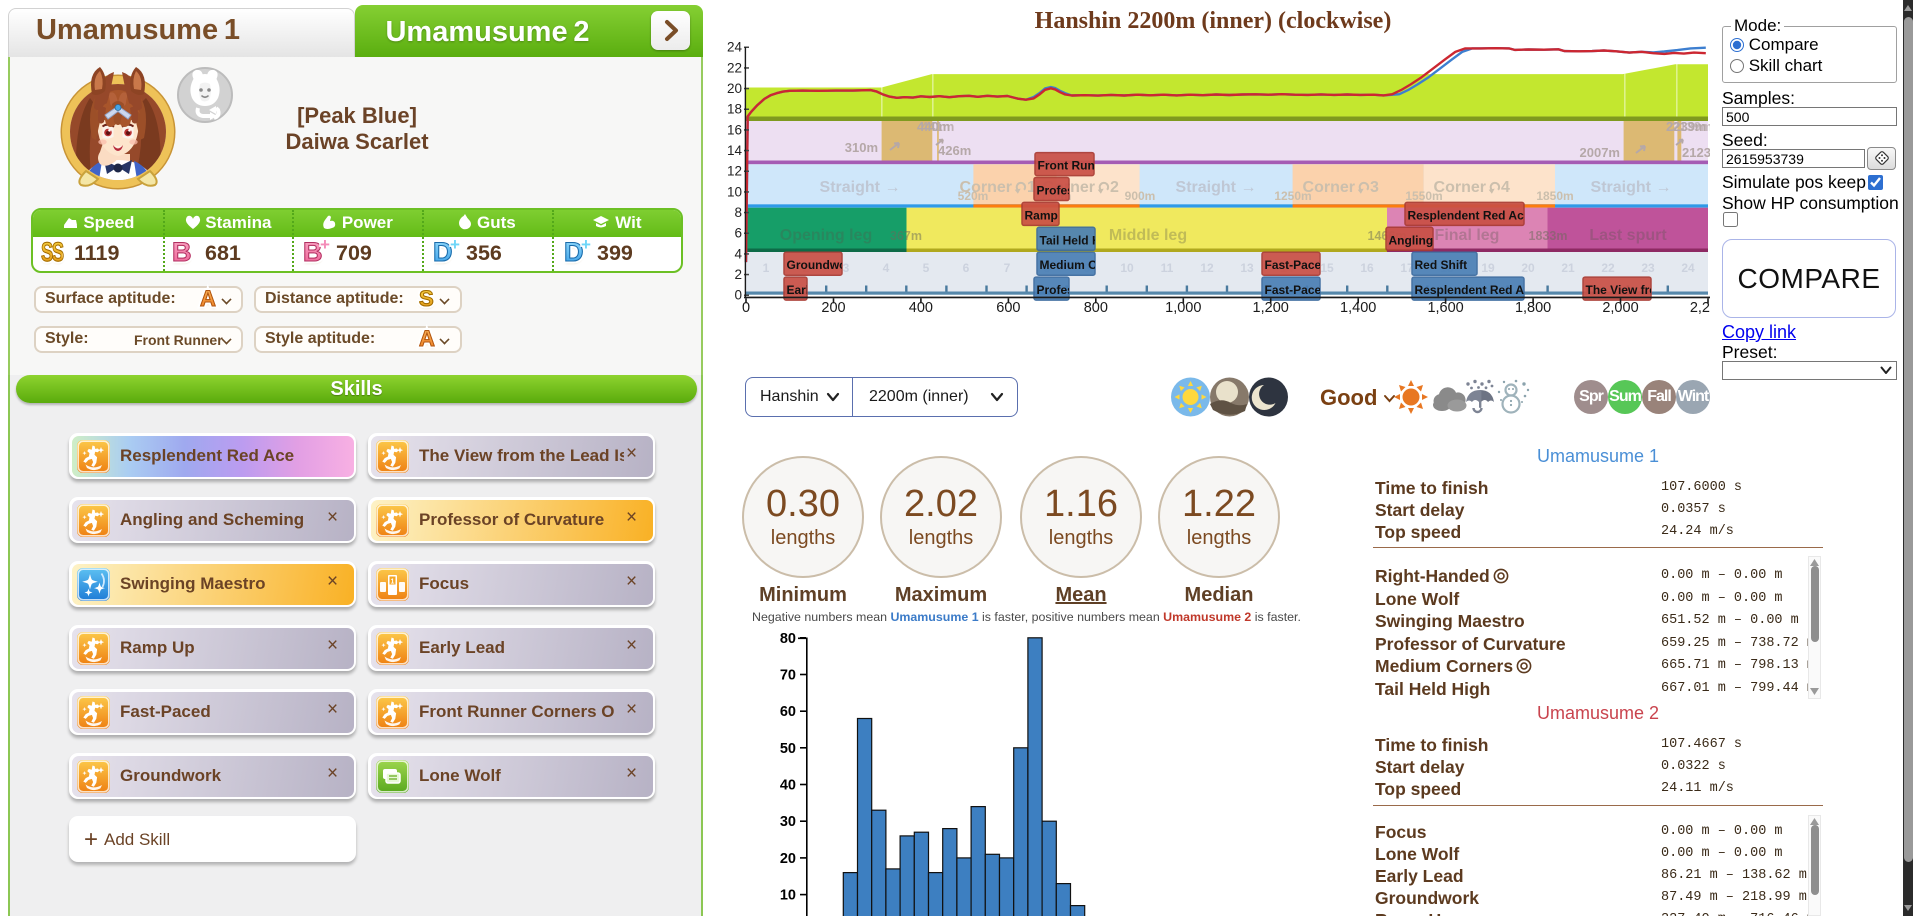 The width and height of the screenshot is (1913, 916). I want to click on svg-text: 1250m, so click(1292, 196).